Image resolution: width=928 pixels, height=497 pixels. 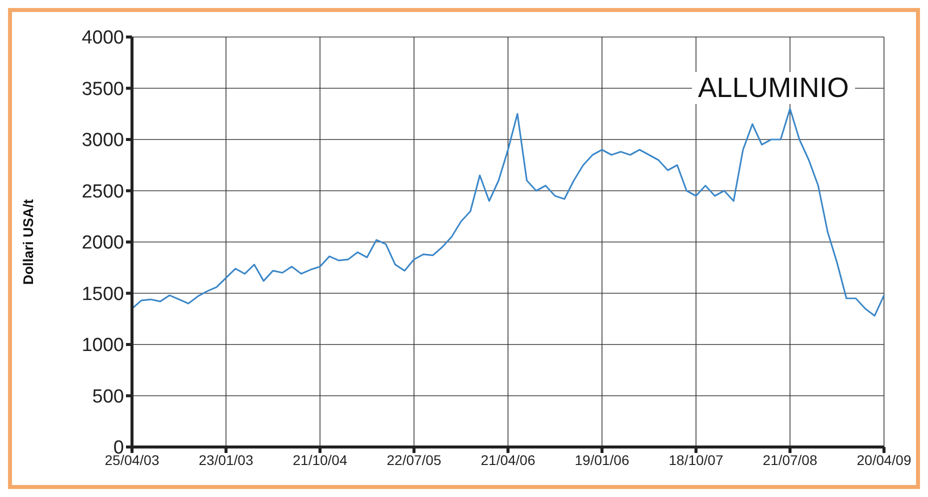 What do you see at coordinates (414, 460) in the screenshot?
I see `x-tick-label: 22/07/05` at bounding box center [414, 460].